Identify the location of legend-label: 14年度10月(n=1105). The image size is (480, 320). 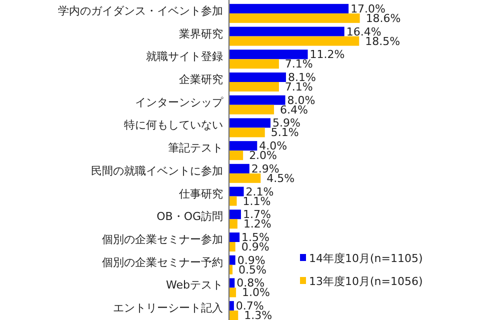
(366, 258).